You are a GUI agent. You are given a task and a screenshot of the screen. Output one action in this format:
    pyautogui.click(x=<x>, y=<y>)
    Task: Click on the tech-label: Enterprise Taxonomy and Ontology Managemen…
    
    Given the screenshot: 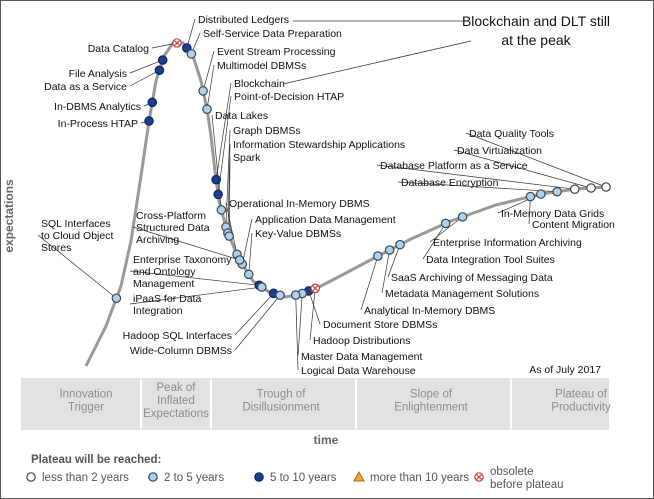 What is the action you would take?
    pyautogui.click(x=182, y=272)
    